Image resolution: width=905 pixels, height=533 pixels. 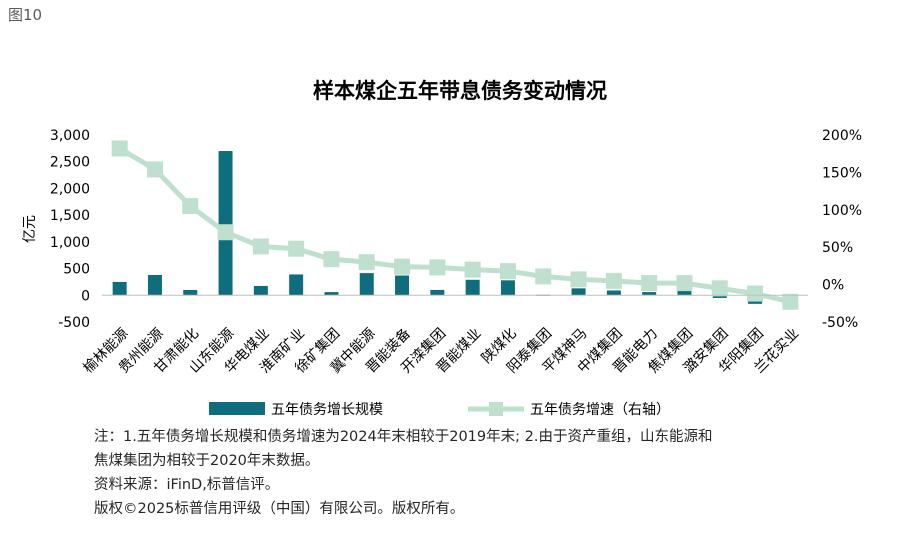 I want to click on chart-title: 样本煤企五年带息债务变动情况, so click(x=460, y=91).